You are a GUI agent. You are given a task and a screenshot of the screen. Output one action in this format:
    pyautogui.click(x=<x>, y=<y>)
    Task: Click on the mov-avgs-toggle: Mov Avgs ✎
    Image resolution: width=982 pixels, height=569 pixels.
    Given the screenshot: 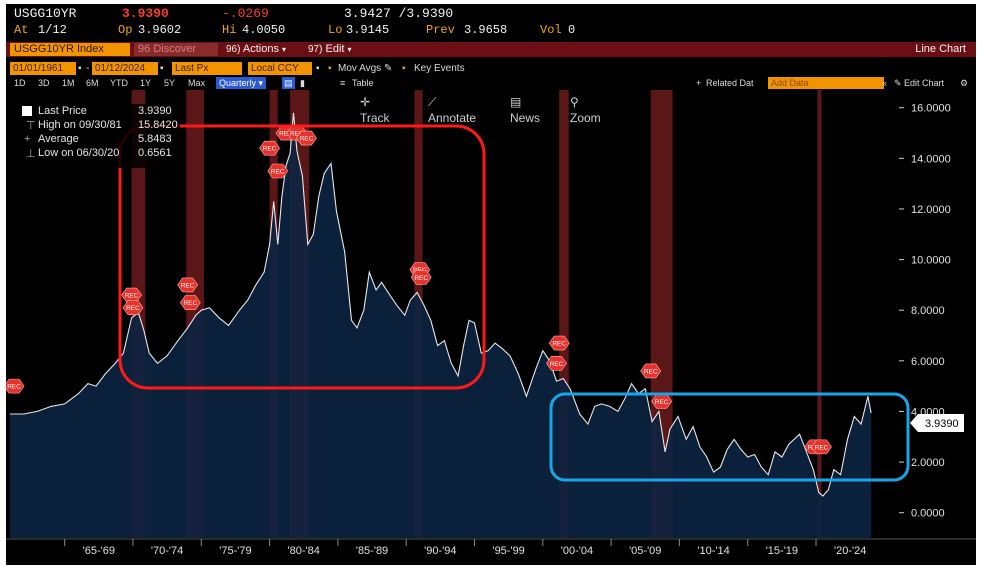 What is the action you would take?
    pyautogui.click(x=365, y=68)
    